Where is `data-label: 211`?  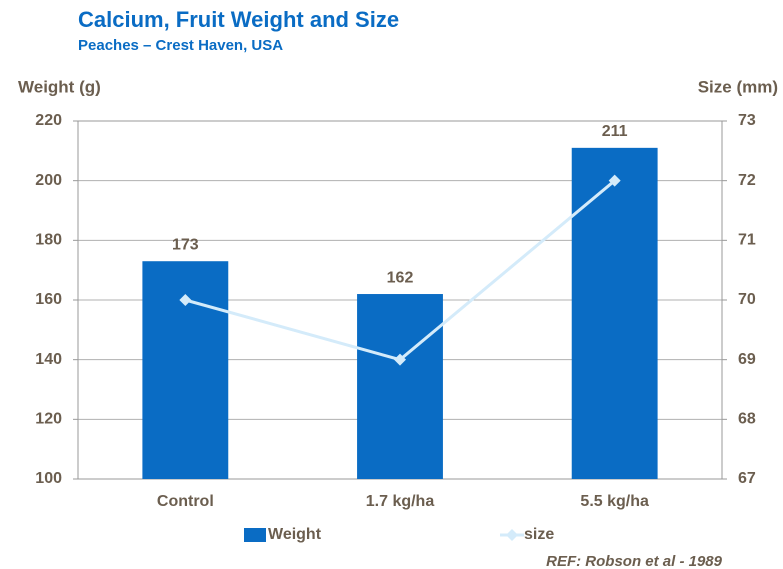
data-label: 211 is located at coordinates (615, 131).